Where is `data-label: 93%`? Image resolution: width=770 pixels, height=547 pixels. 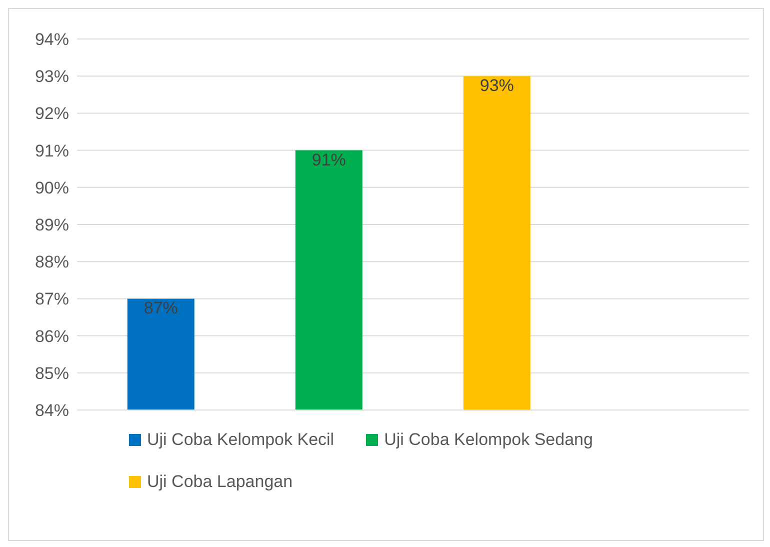
data-label: 93% is located at coordinates (497, 86).